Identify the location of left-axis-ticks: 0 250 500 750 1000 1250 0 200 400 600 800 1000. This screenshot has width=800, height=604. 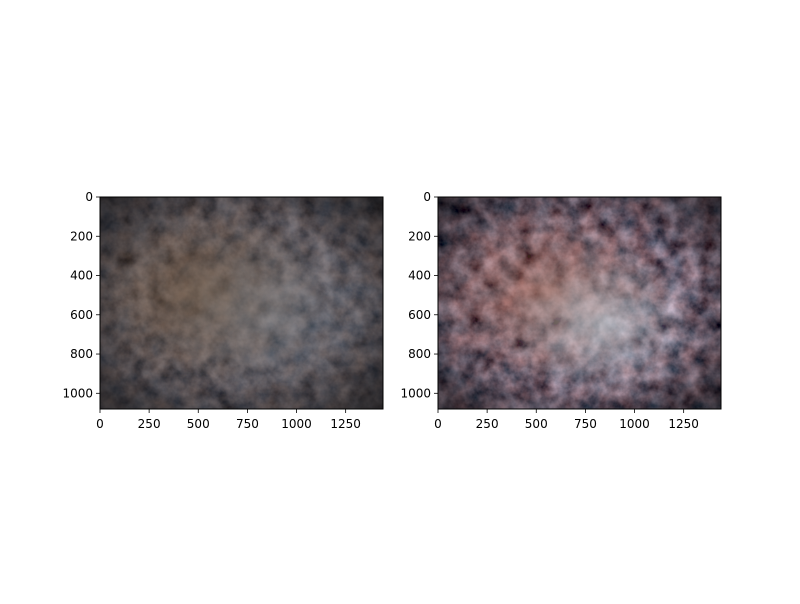
(211, 310).